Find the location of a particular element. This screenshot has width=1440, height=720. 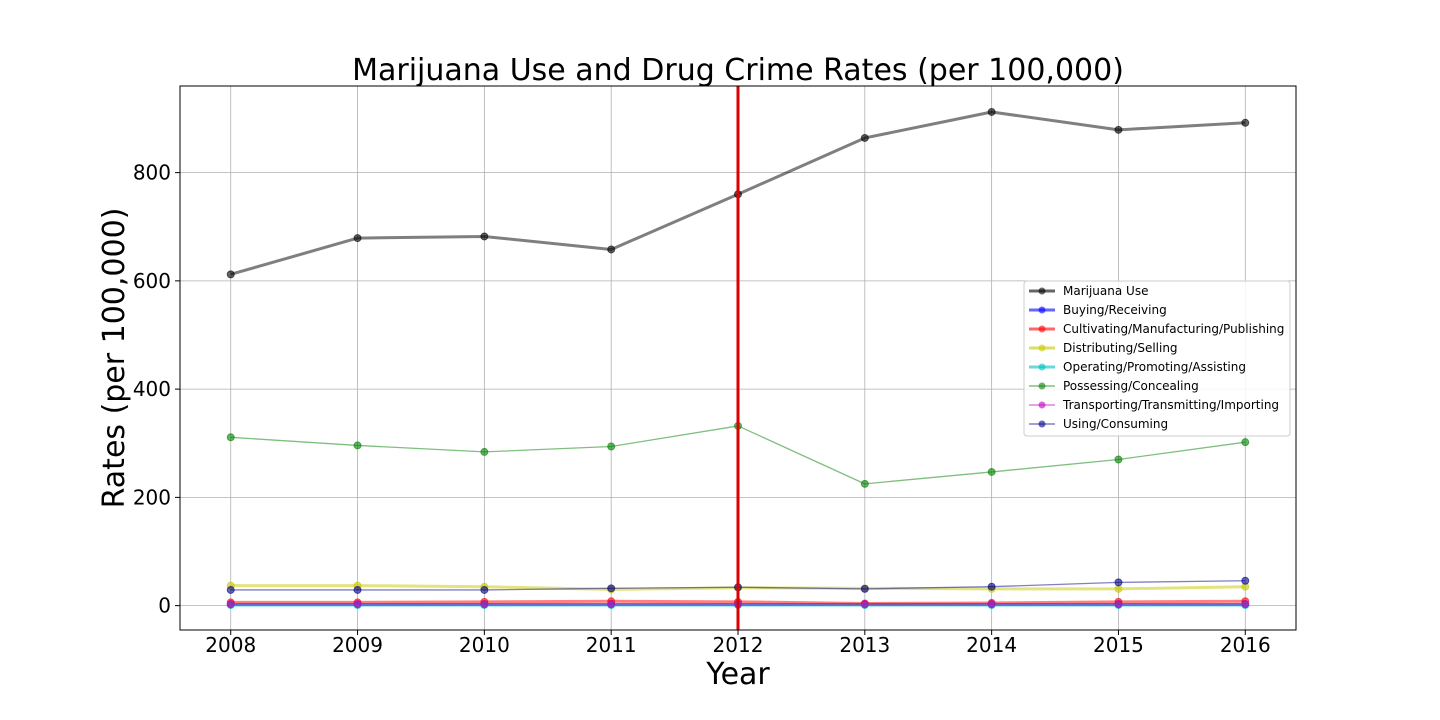

x-axis-label: Year is located at coordinates (737, 674).